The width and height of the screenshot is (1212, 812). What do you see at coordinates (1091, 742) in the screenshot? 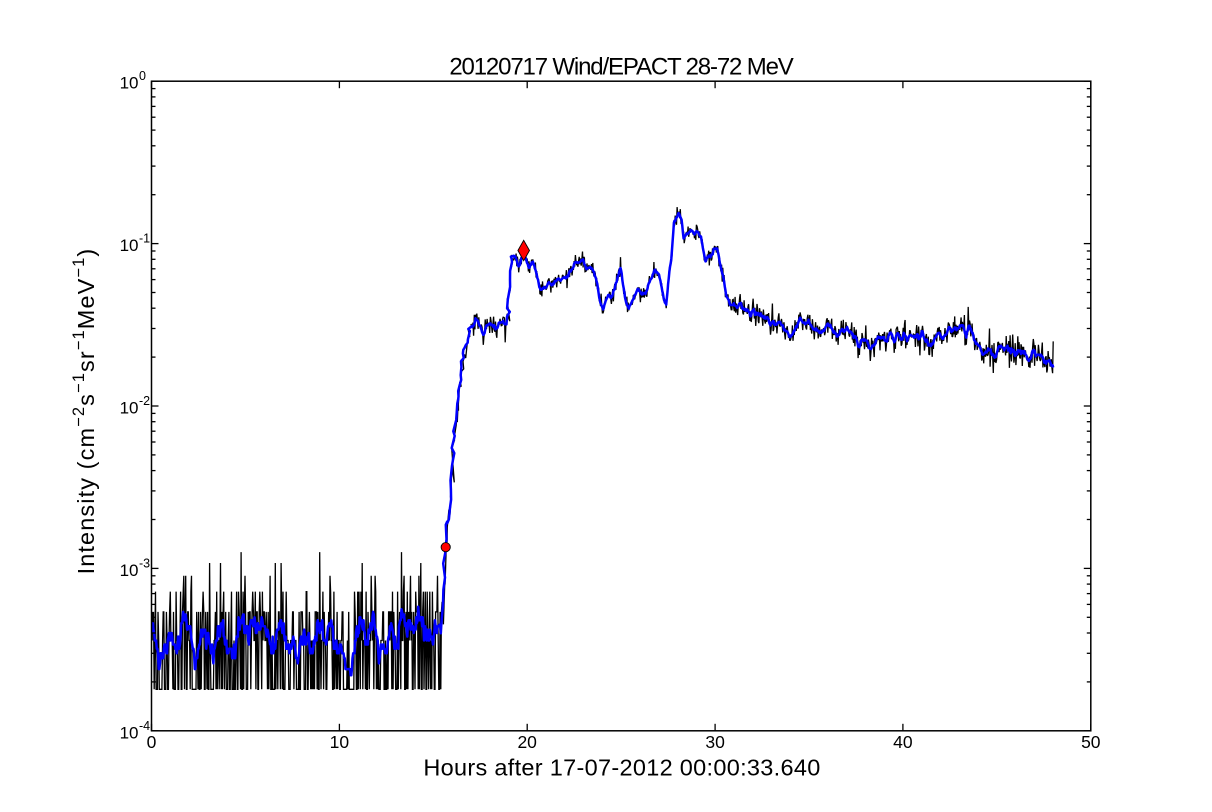
I see `svg-text: 50` at bounding box center [1091, 742].